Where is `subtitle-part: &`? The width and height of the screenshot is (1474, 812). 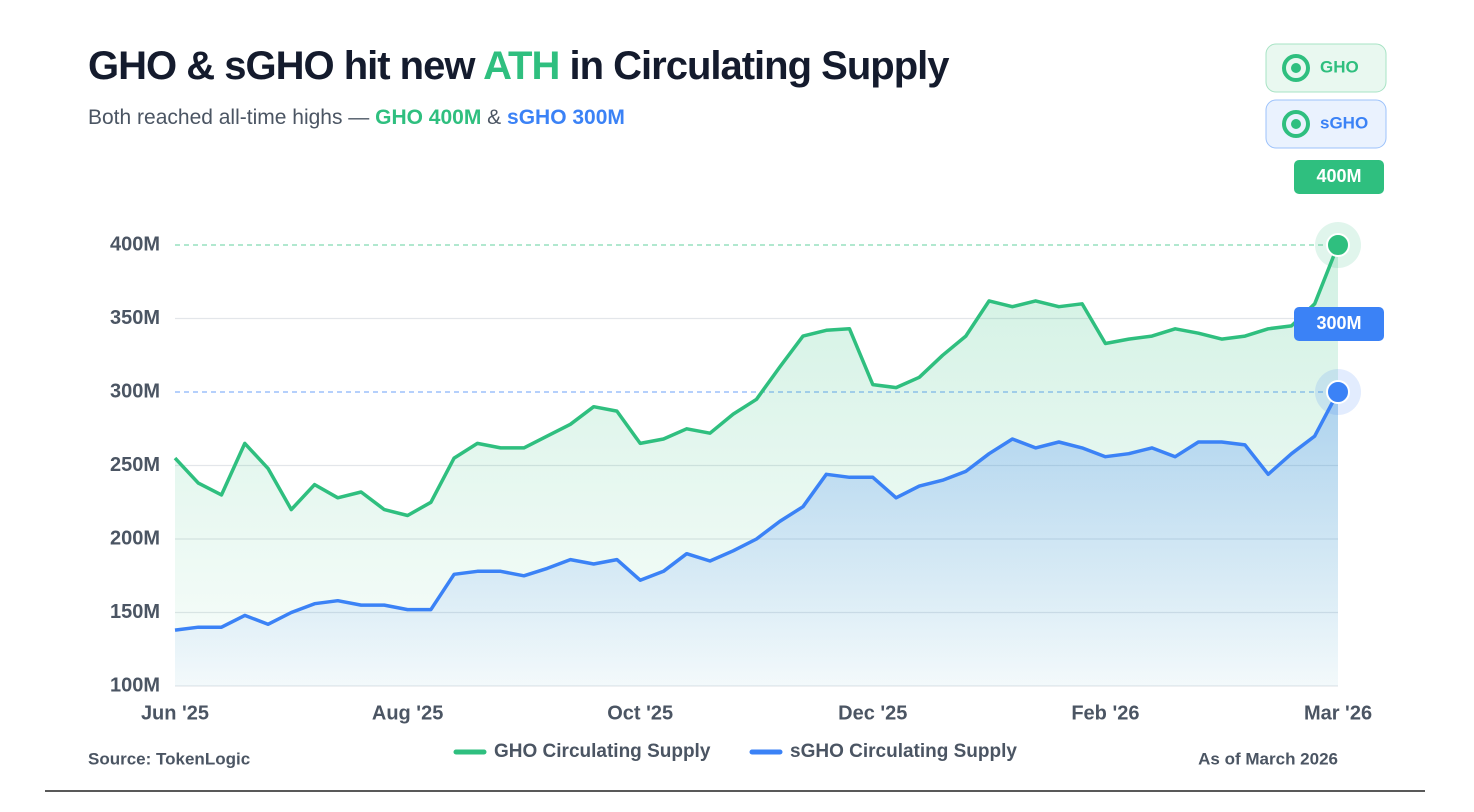 subtitle-part: & is located at coordinates (494, 117).